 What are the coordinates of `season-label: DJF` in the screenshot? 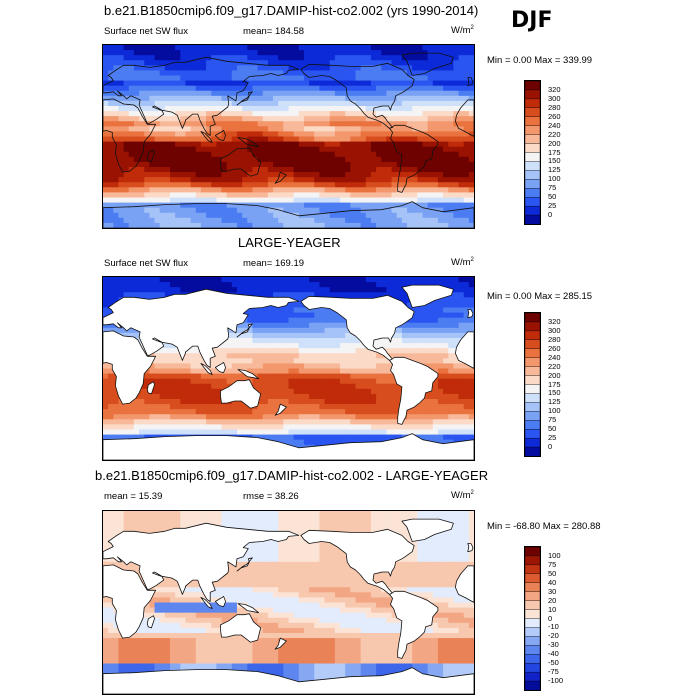 It's located at (532, 20).